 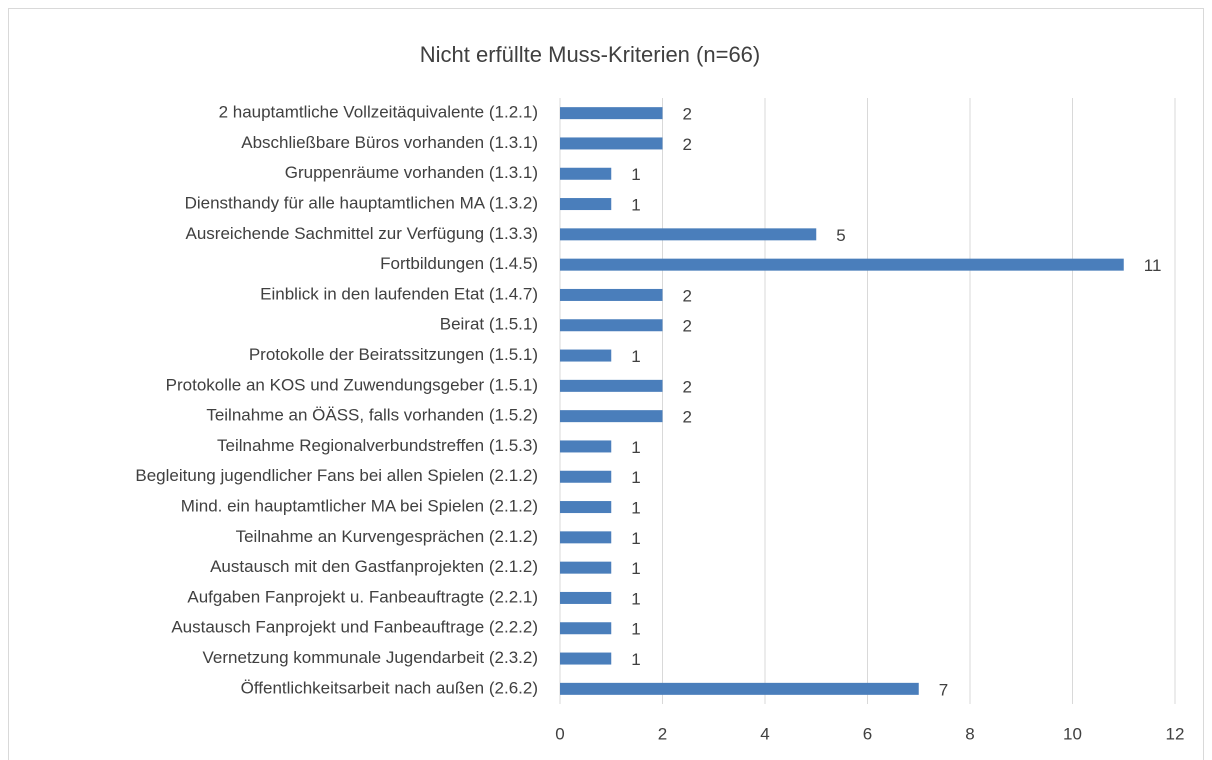 What do you see at coordinates (489, 324) in the screenshot?
I see `y-tick-label: Beirat (1.5.1)` at bounding box center [489, 324].